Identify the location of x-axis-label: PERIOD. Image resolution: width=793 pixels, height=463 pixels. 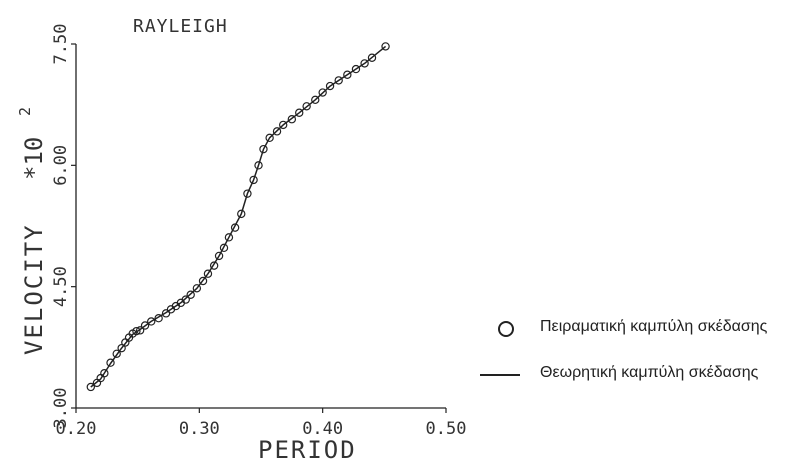
(307, 449).